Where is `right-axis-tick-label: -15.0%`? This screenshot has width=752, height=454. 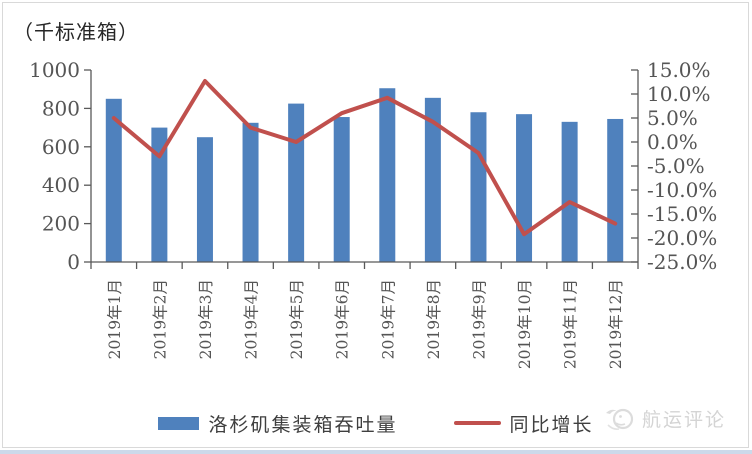
right-axis-tick-label: -15.0% is located at coordinates (682, 214).